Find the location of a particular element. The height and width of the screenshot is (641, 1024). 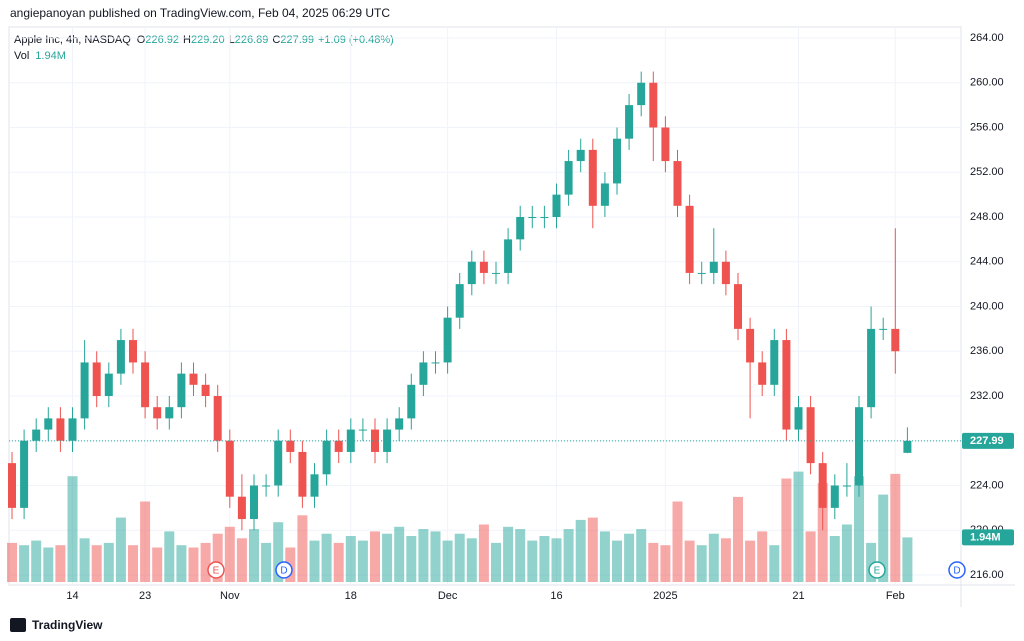

legend-volume-name: Vol is located at coordinates (21, 56).